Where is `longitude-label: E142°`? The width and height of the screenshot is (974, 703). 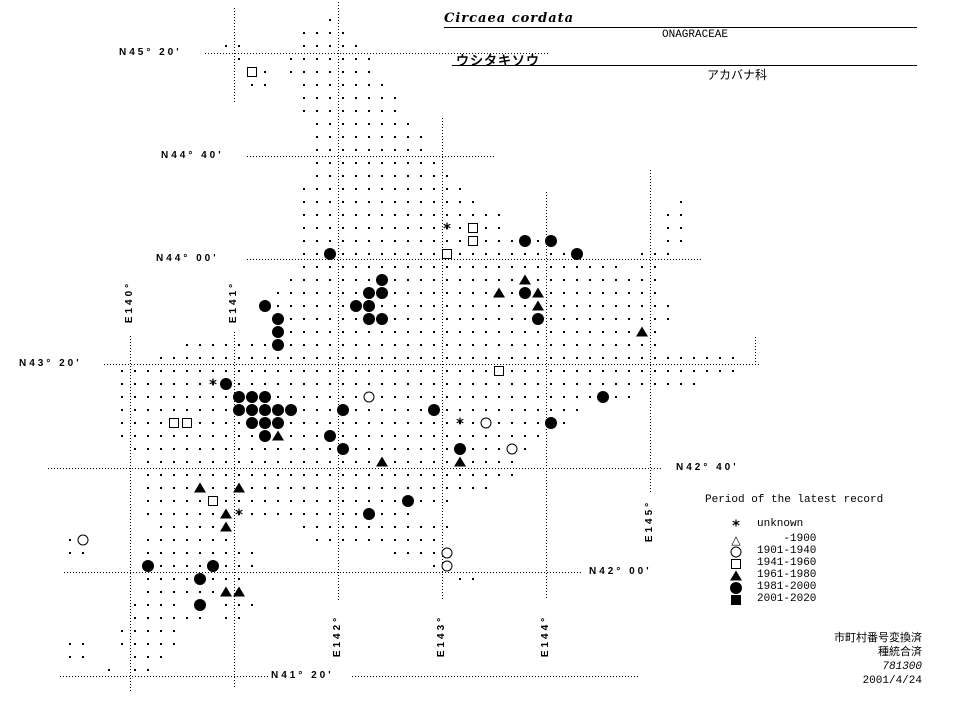
longitude-label: E142° is located at coordinates (338, 636).